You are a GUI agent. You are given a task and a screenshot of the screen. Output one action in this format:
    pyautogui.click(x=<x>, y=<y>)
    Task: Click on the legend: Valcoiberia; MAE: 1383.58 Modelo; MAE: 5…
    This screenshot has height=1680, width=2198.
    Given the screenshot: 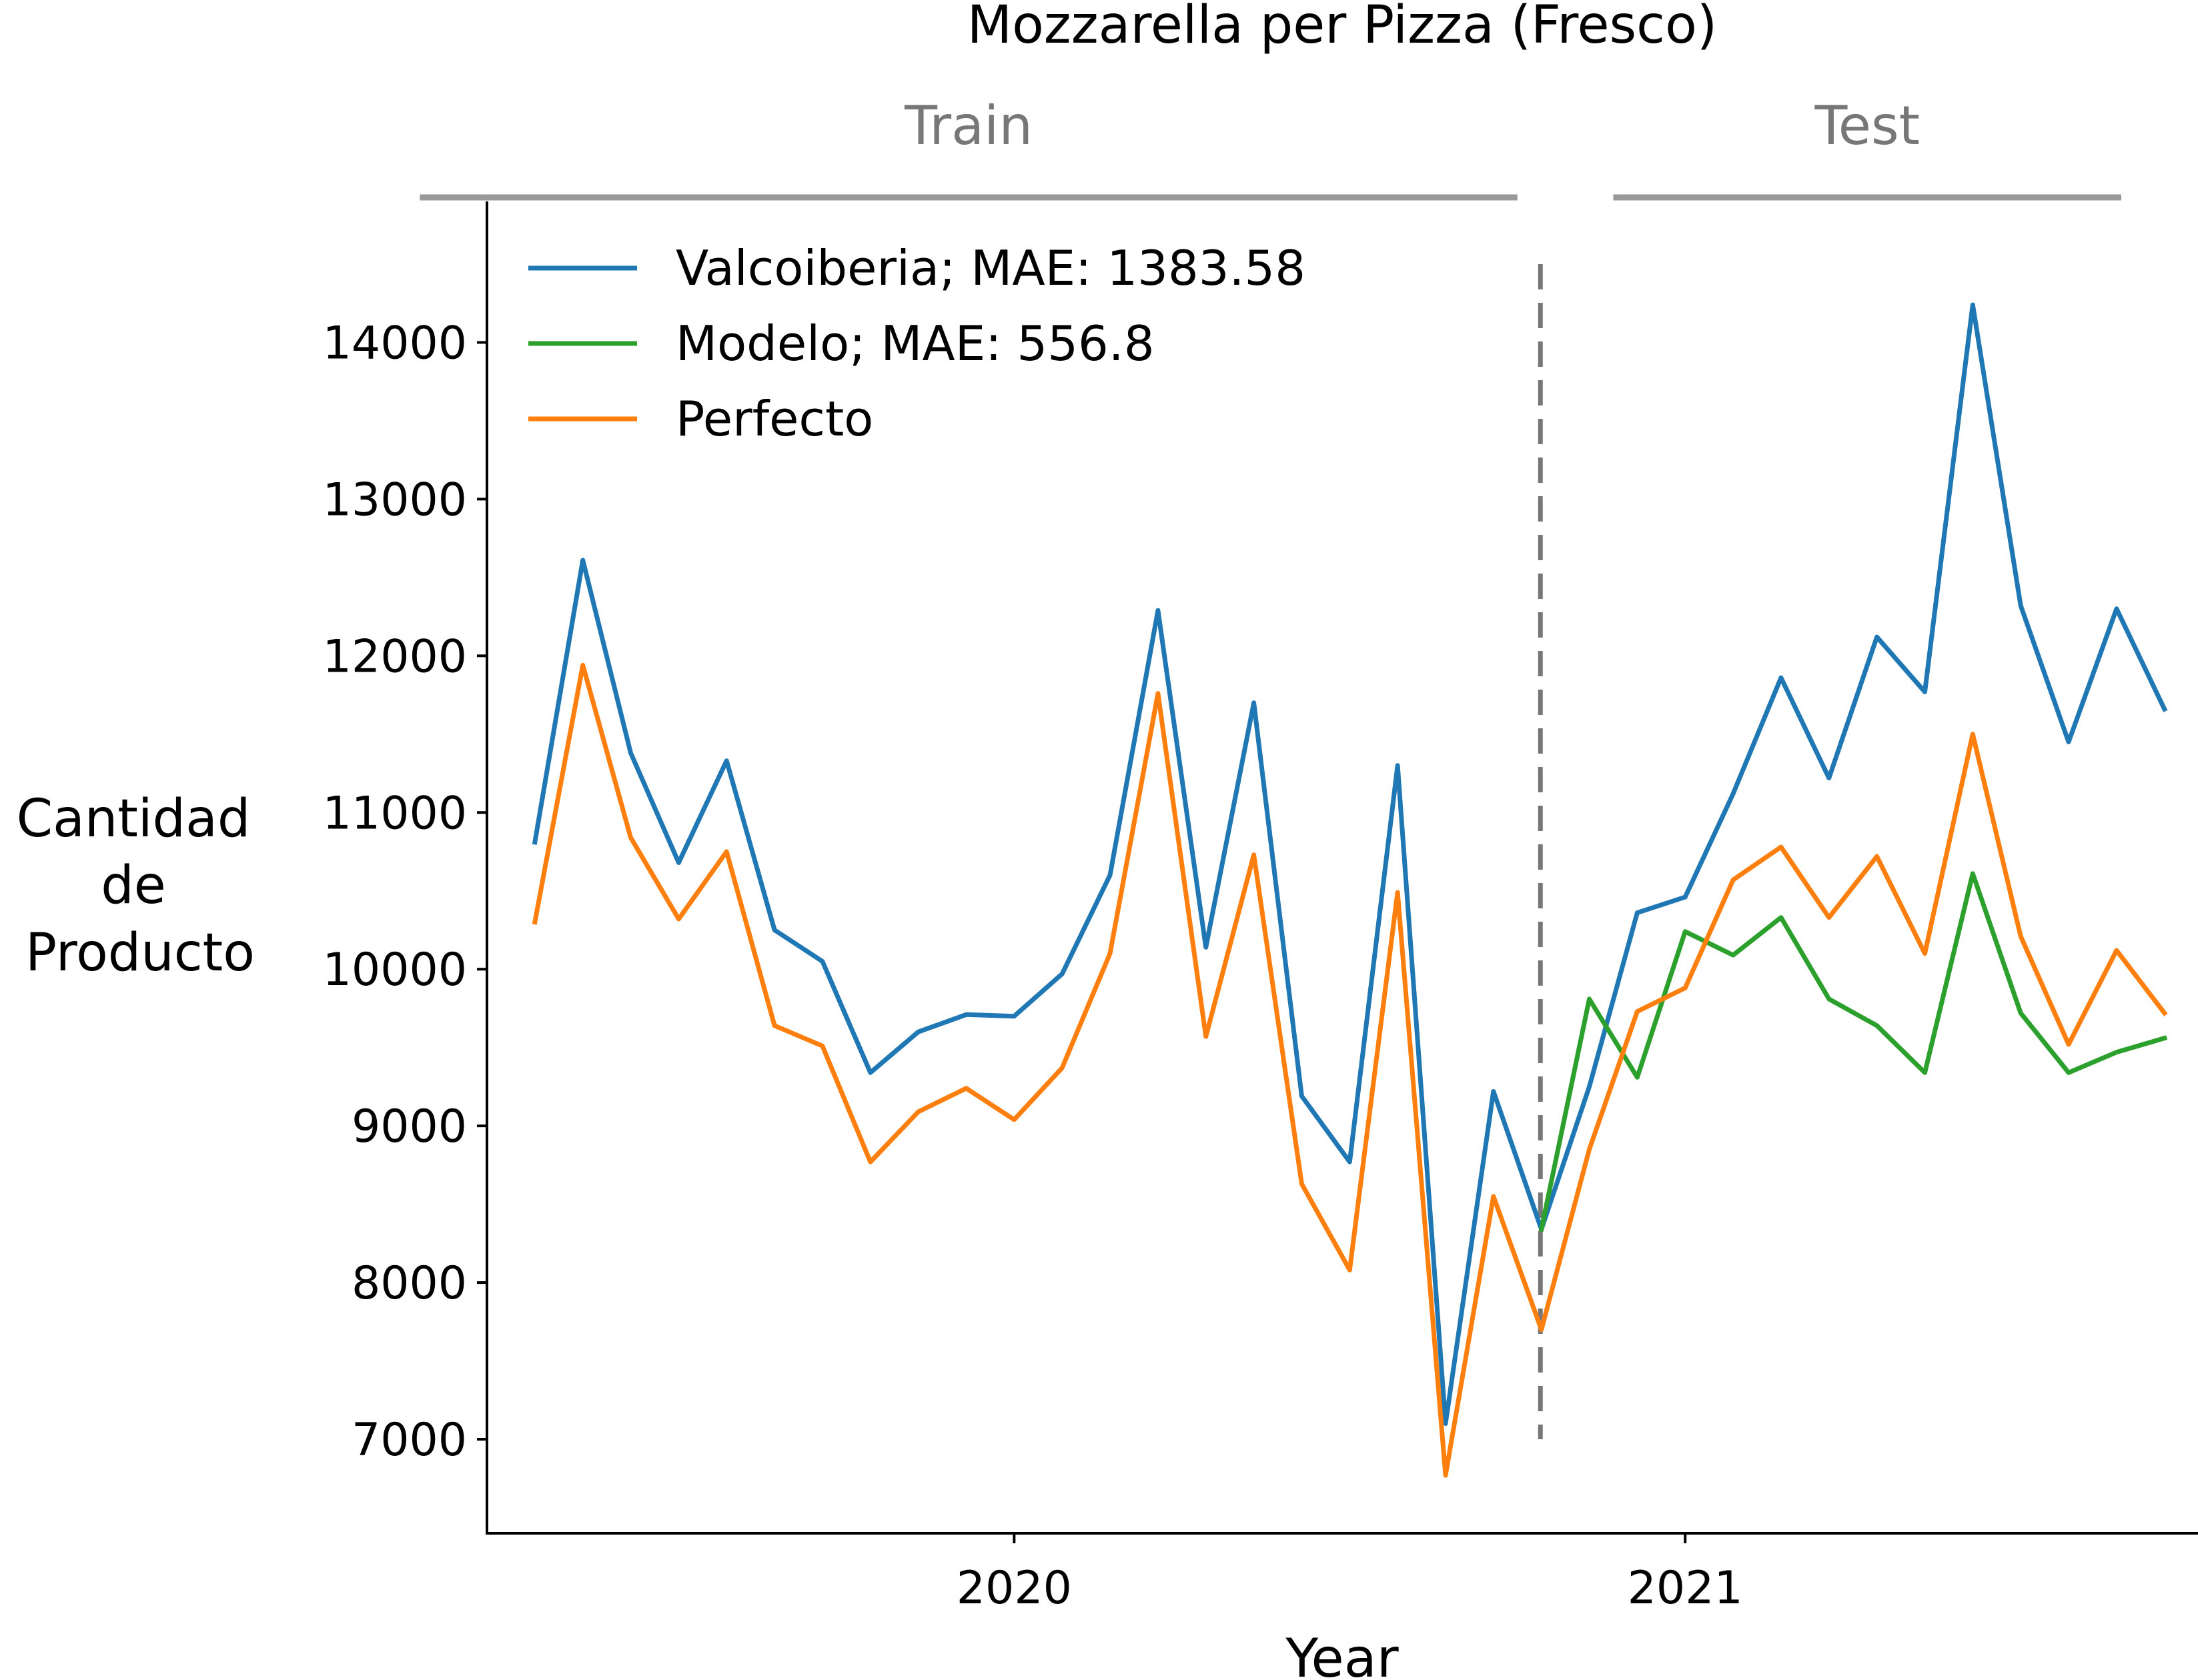 What is the action you would take?
    pyautogui.click(x=916, y=343)
    